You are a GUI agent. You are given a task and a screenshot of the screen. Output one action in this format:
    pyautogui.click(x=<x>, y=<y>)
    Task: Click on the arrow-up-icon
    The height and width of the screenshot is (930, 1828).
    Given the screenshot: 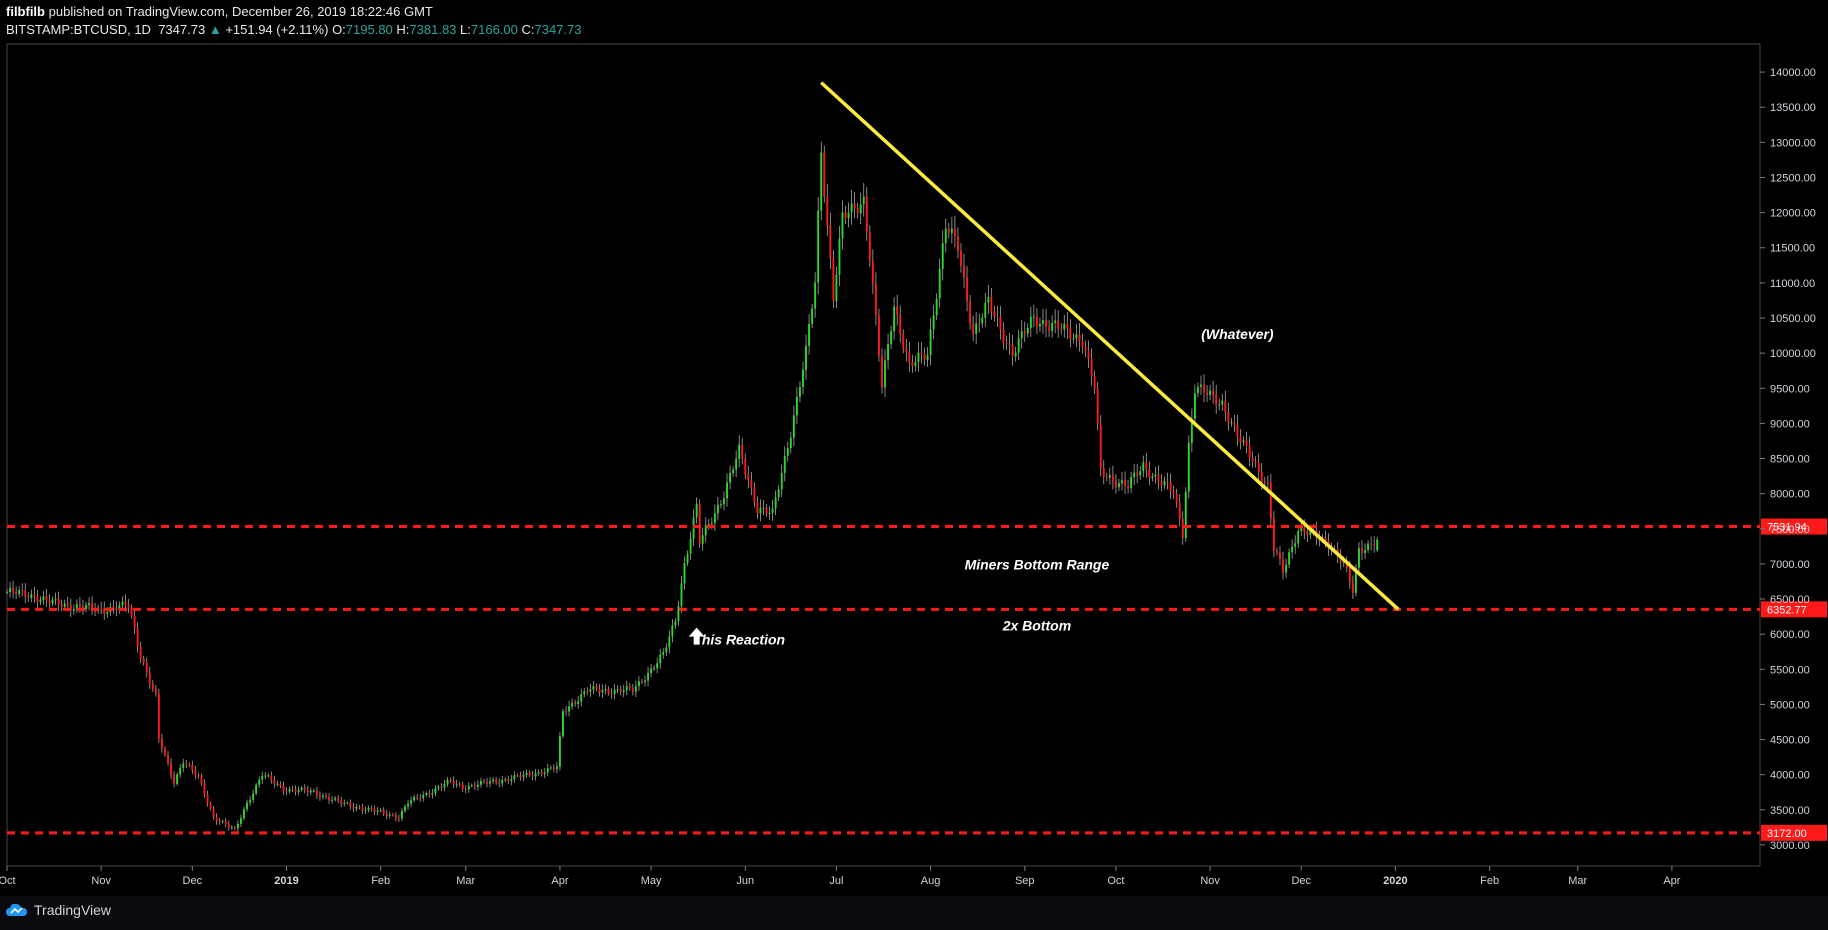 What is the action you would take?
    pyautogui.click(x=696, y=636)
    